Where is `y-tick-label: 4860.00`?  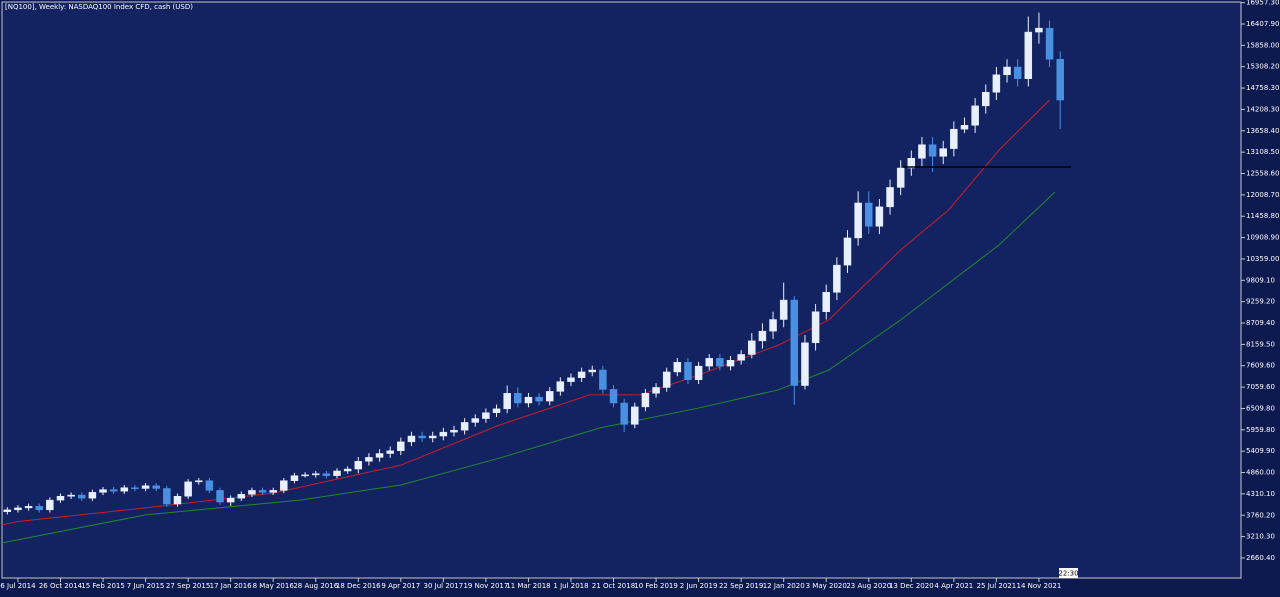 y-tick-label: 4860.00 is located at coordinates (1260, 473).